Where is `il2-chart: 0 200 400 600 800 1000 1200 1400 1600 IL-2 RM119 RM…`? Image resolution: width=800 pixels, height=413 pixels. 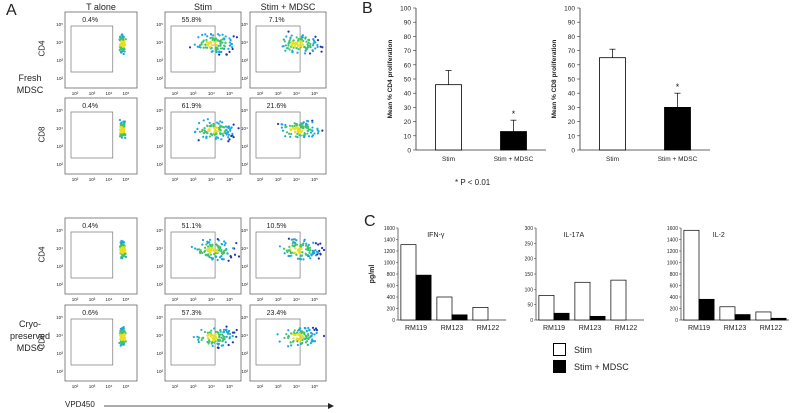
il2-chart: 0 200 400 600 800 1000 1200 1400 1600 IL-2 RM119 RM… is located at coordinates (728, 279).